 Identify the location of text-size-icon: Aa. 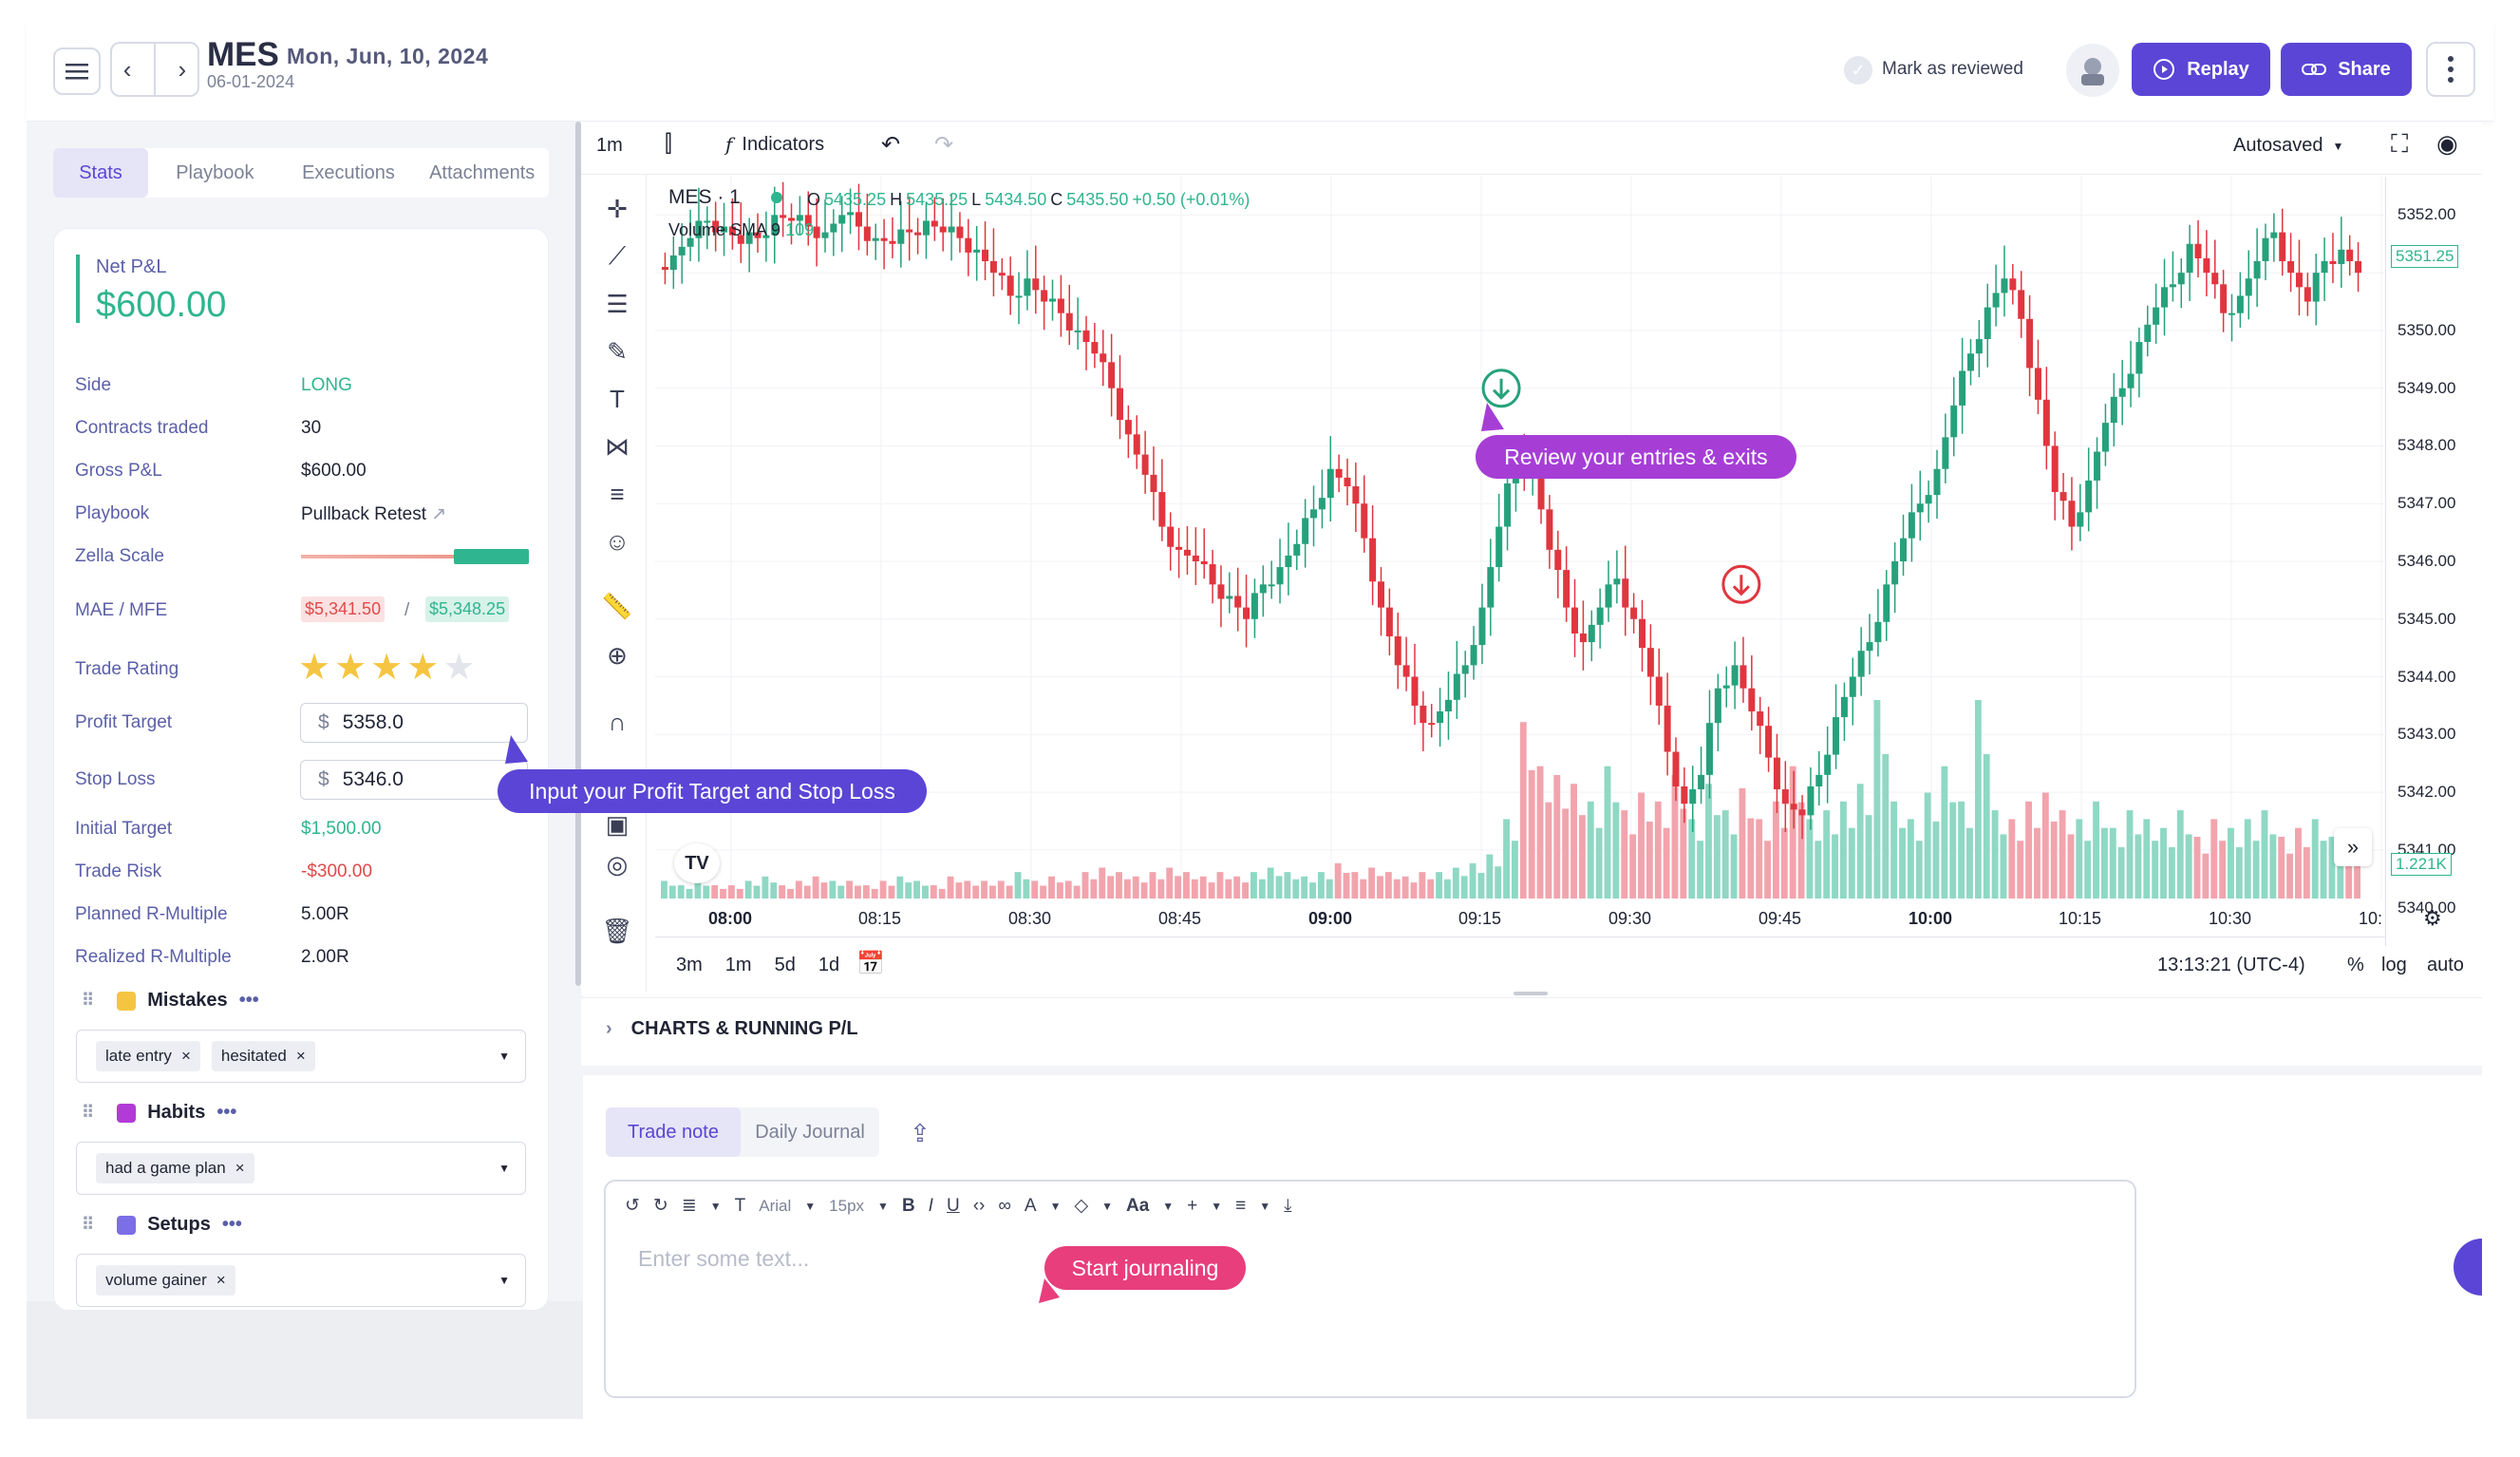
(1137, 1205).